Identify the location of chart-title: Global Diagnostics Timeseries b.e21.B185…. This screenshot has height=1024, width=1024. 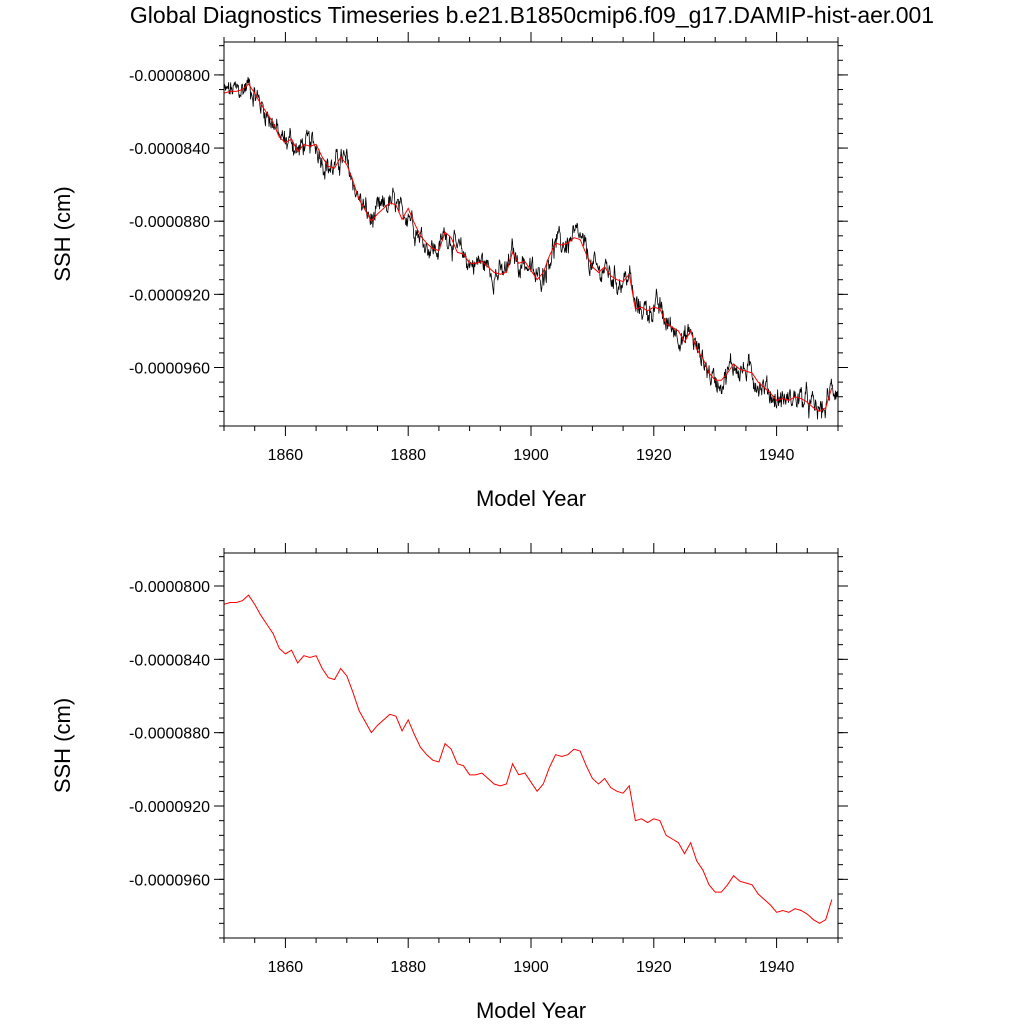
(532, 15).